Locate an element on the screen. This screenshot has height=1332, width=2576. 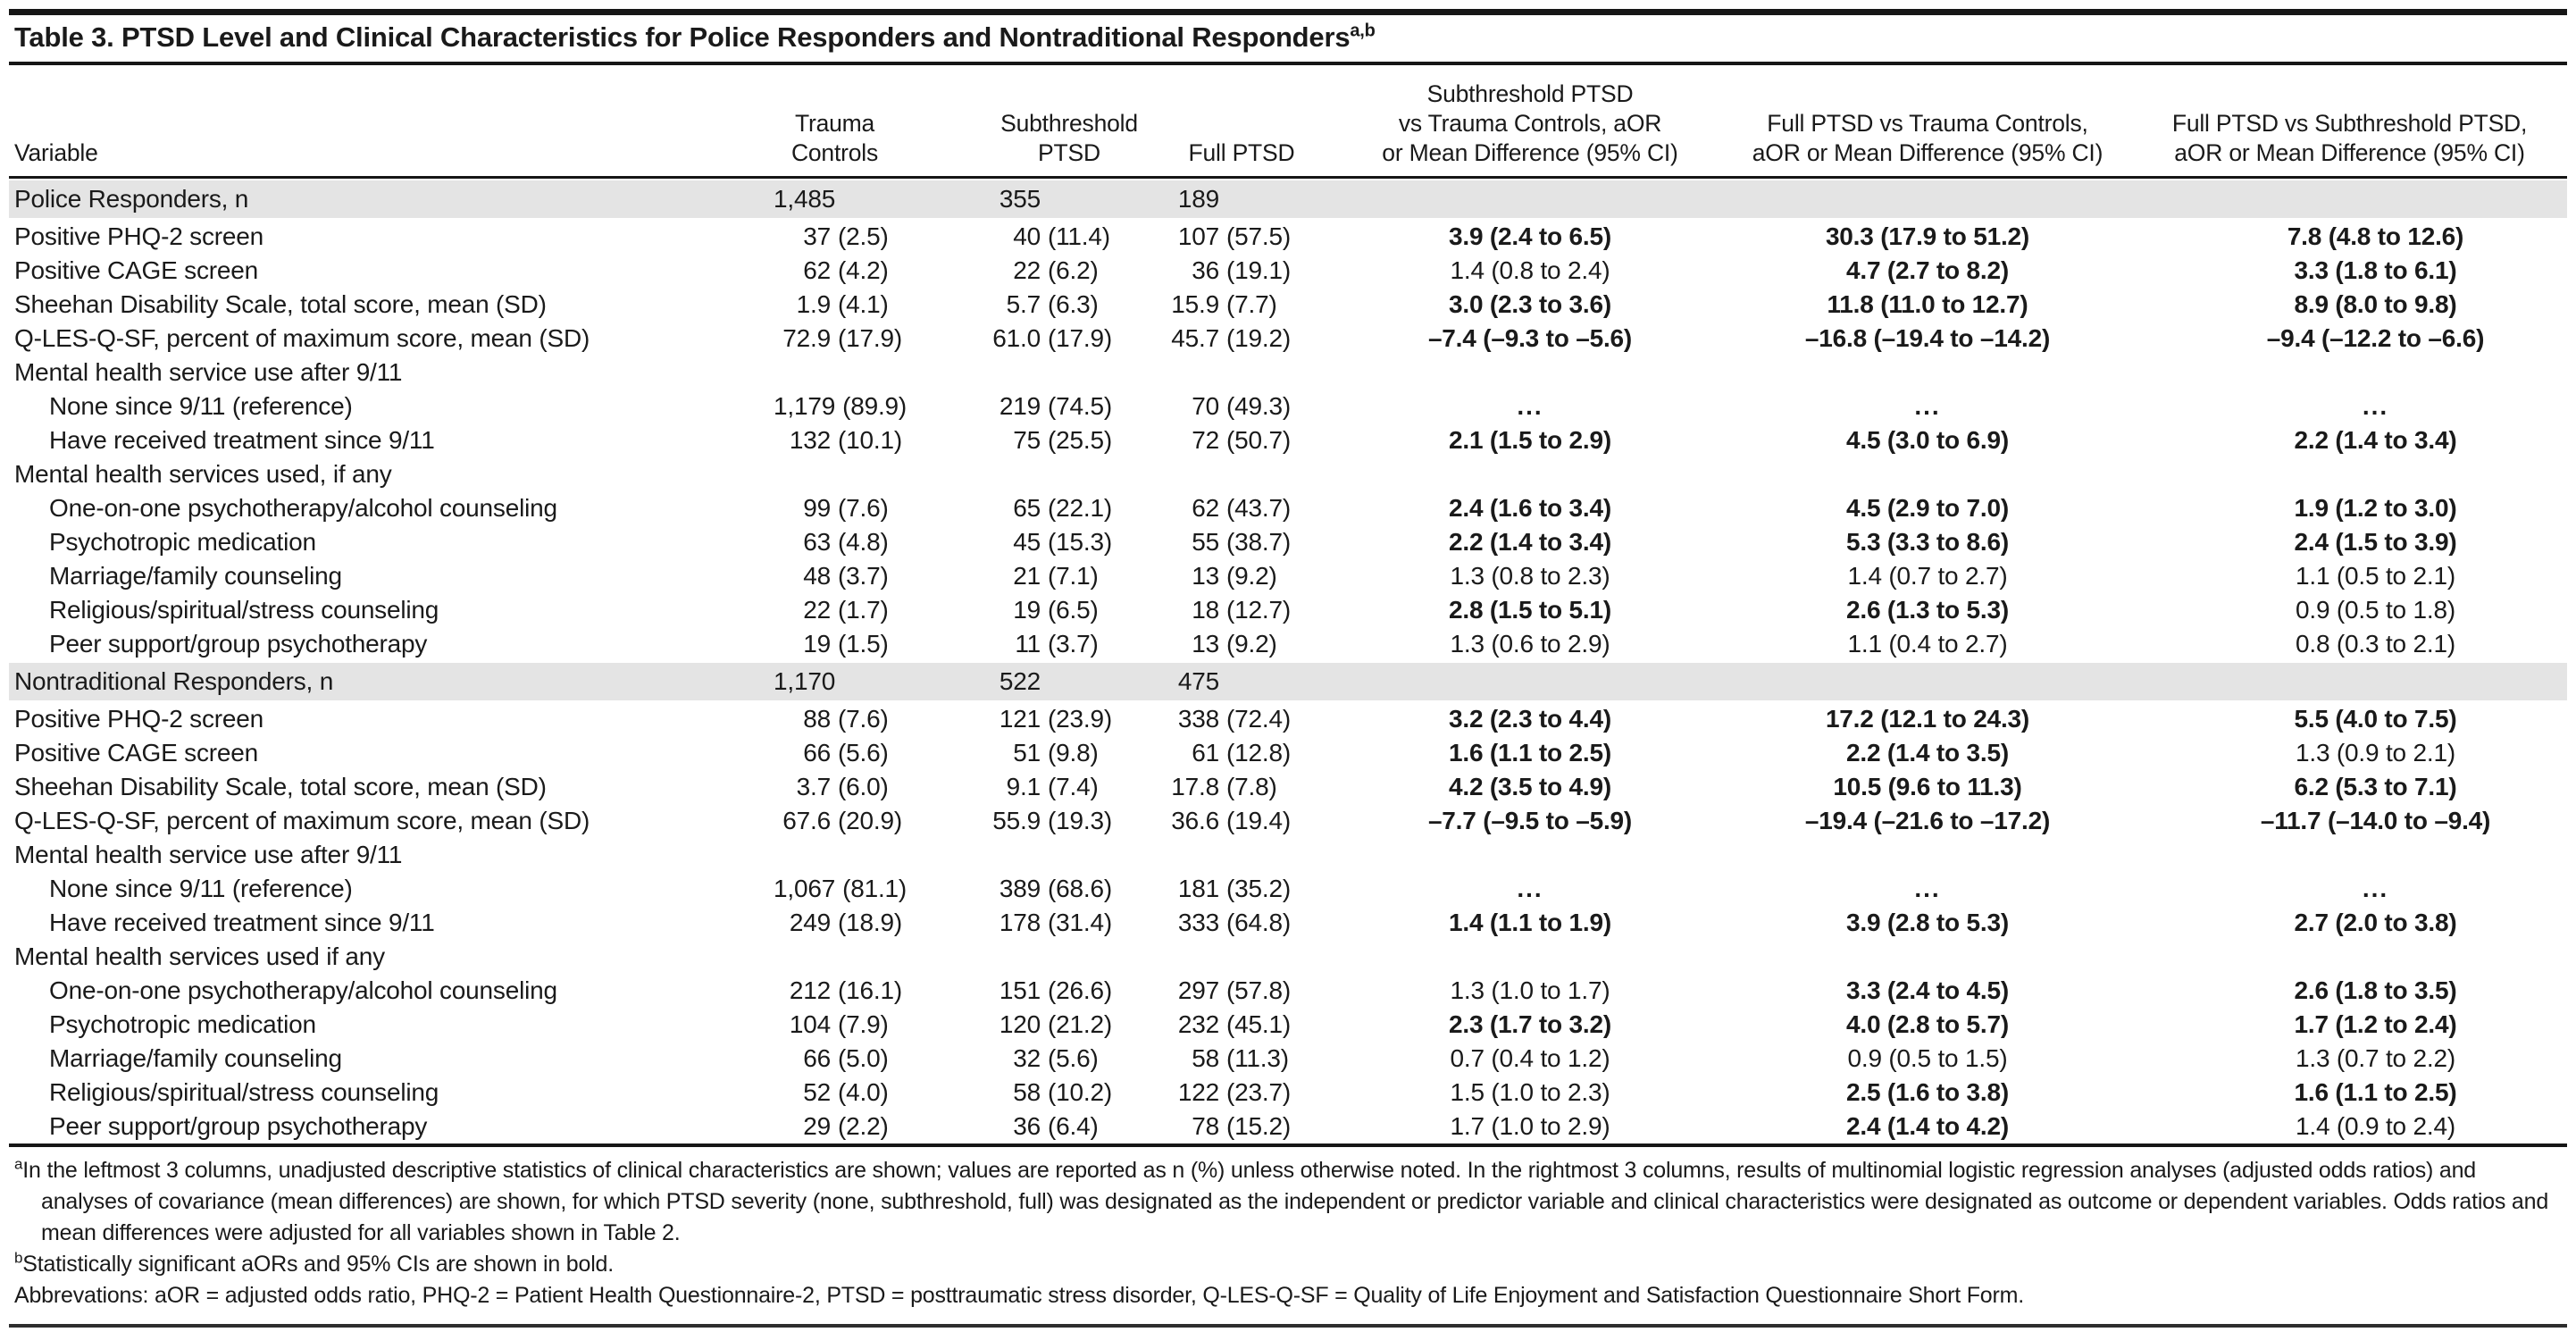
count-cell: 45.7 (19.2) is located at coordinates (1253, 339).